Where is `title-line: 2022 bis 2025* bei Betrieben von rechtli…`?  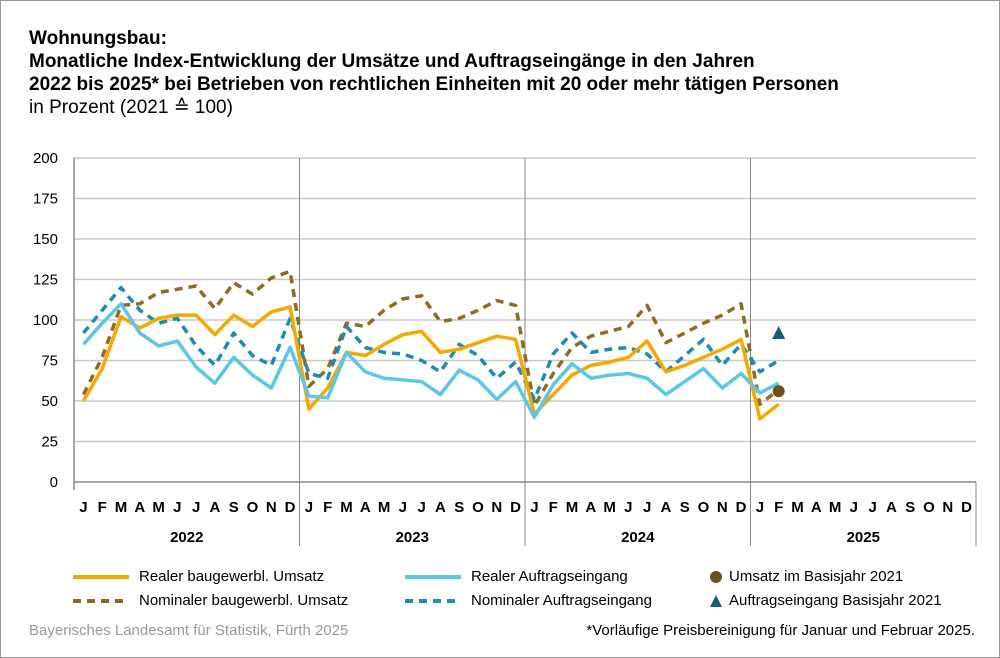 title-line: 2022 bis 2025* bei Betrieben von rechtli… is located at coordinates (434, 84).